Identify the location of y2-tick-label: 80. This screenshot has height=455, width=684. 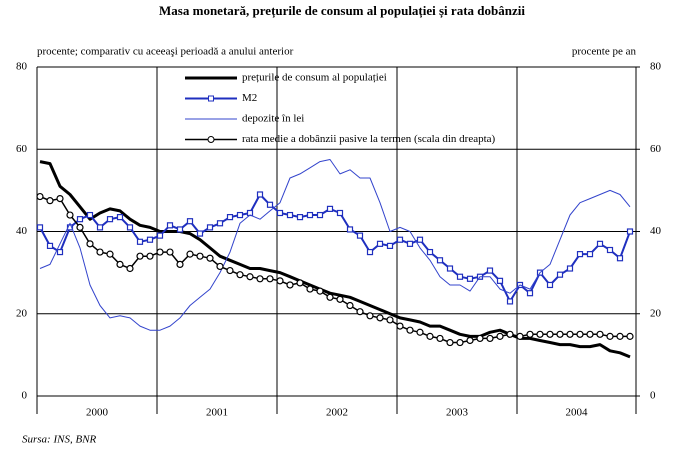
(656, 67).